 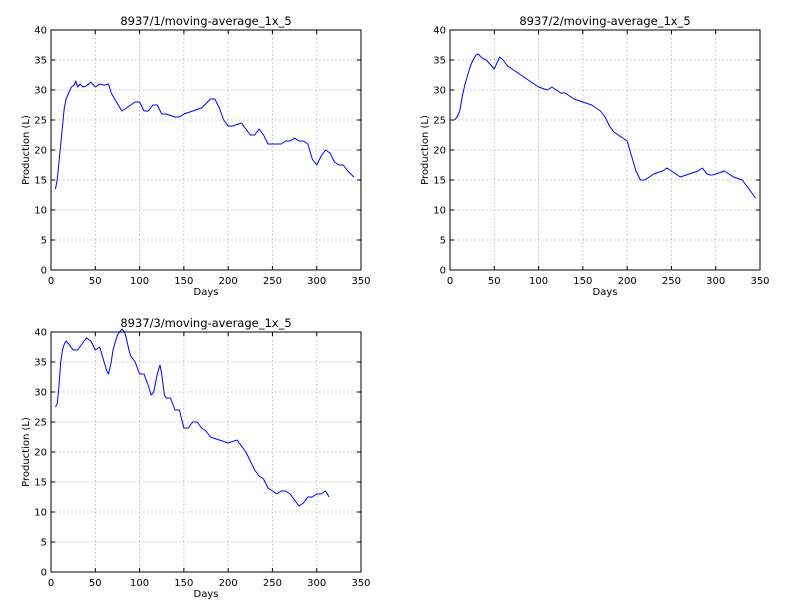 What do you see at coordinates (205, 21) in the screenshot?
I see `chart-title: 8937/1/moving-average_1x_5` at bounding box center [205, 21].